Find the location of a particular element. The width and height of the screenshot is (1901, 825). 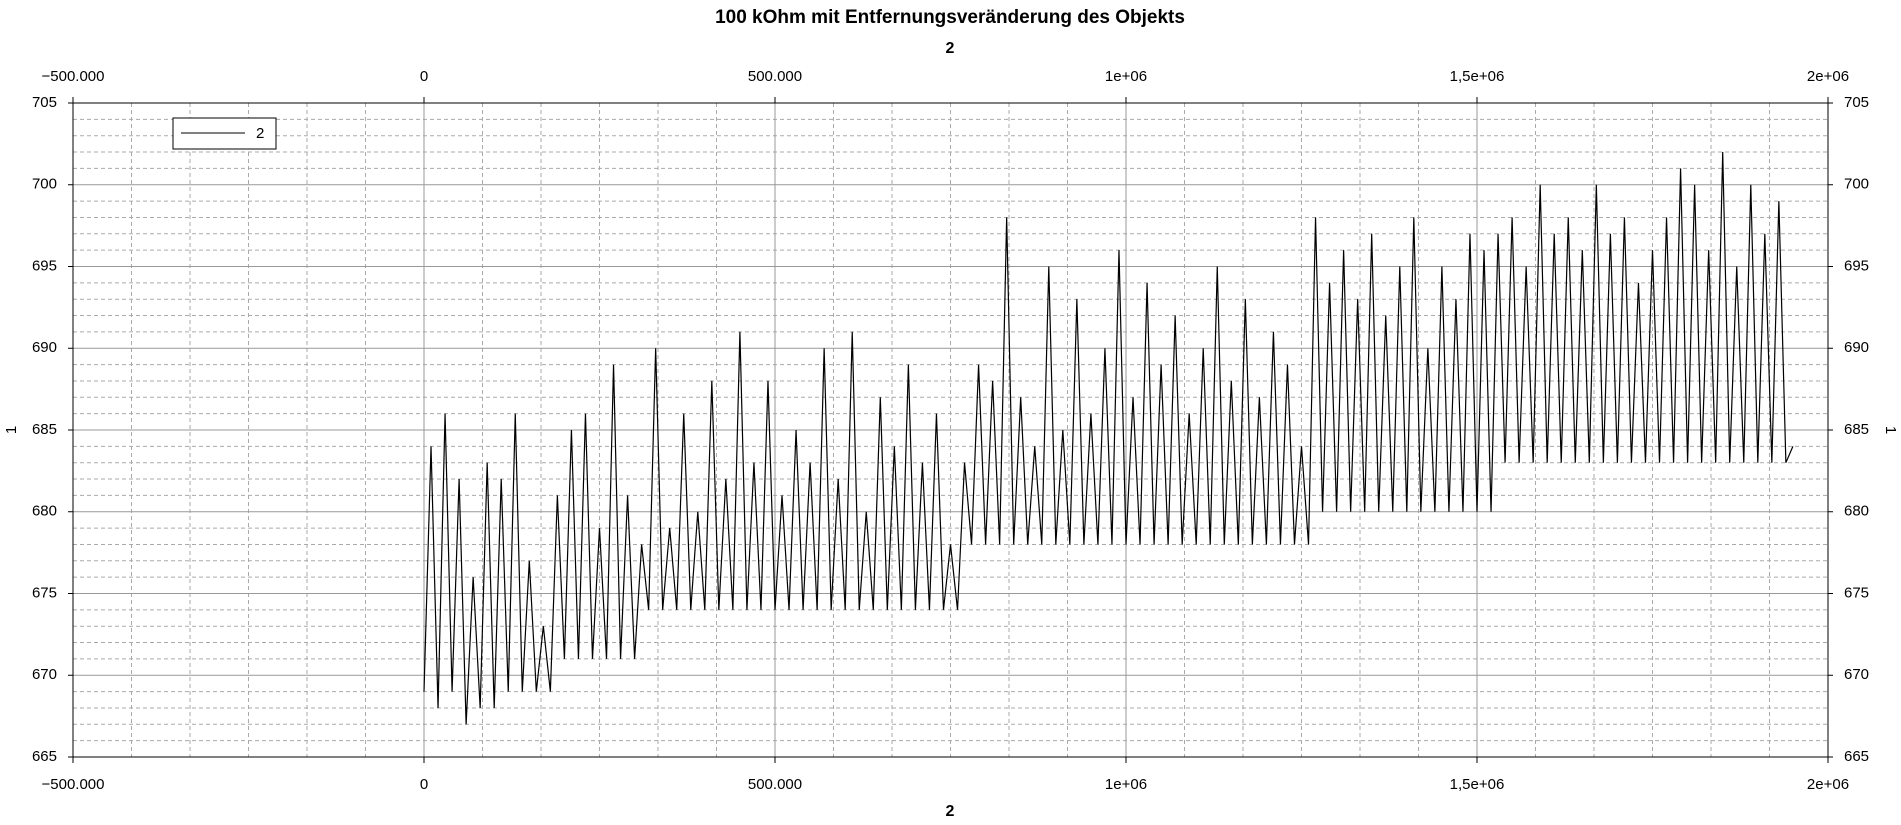

x-tick-label-top: 500.000 is located at coordinates (775, 76).